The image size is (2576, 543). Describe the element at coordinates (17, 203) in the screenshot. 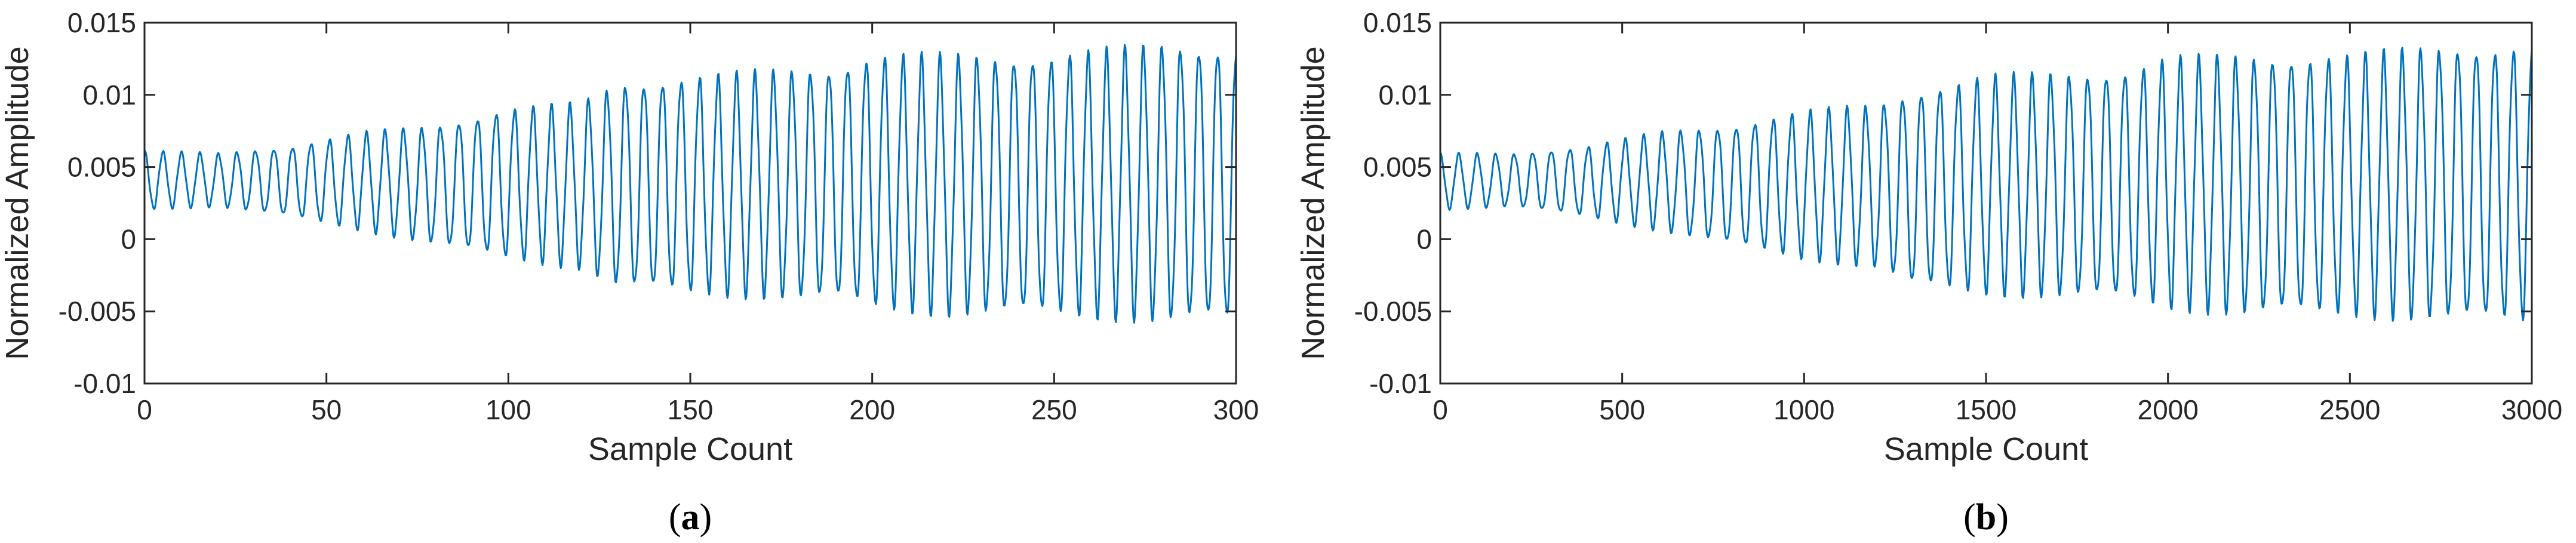

I see `y-axis-label-a: Normalized Amplitude` at that location.